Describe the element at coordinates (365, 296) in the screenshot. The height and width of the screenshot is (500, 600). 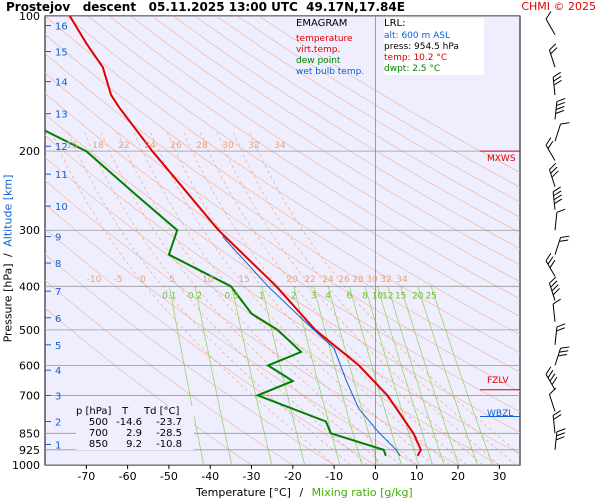
I see `mixing-ratio-label: 8` at that location.